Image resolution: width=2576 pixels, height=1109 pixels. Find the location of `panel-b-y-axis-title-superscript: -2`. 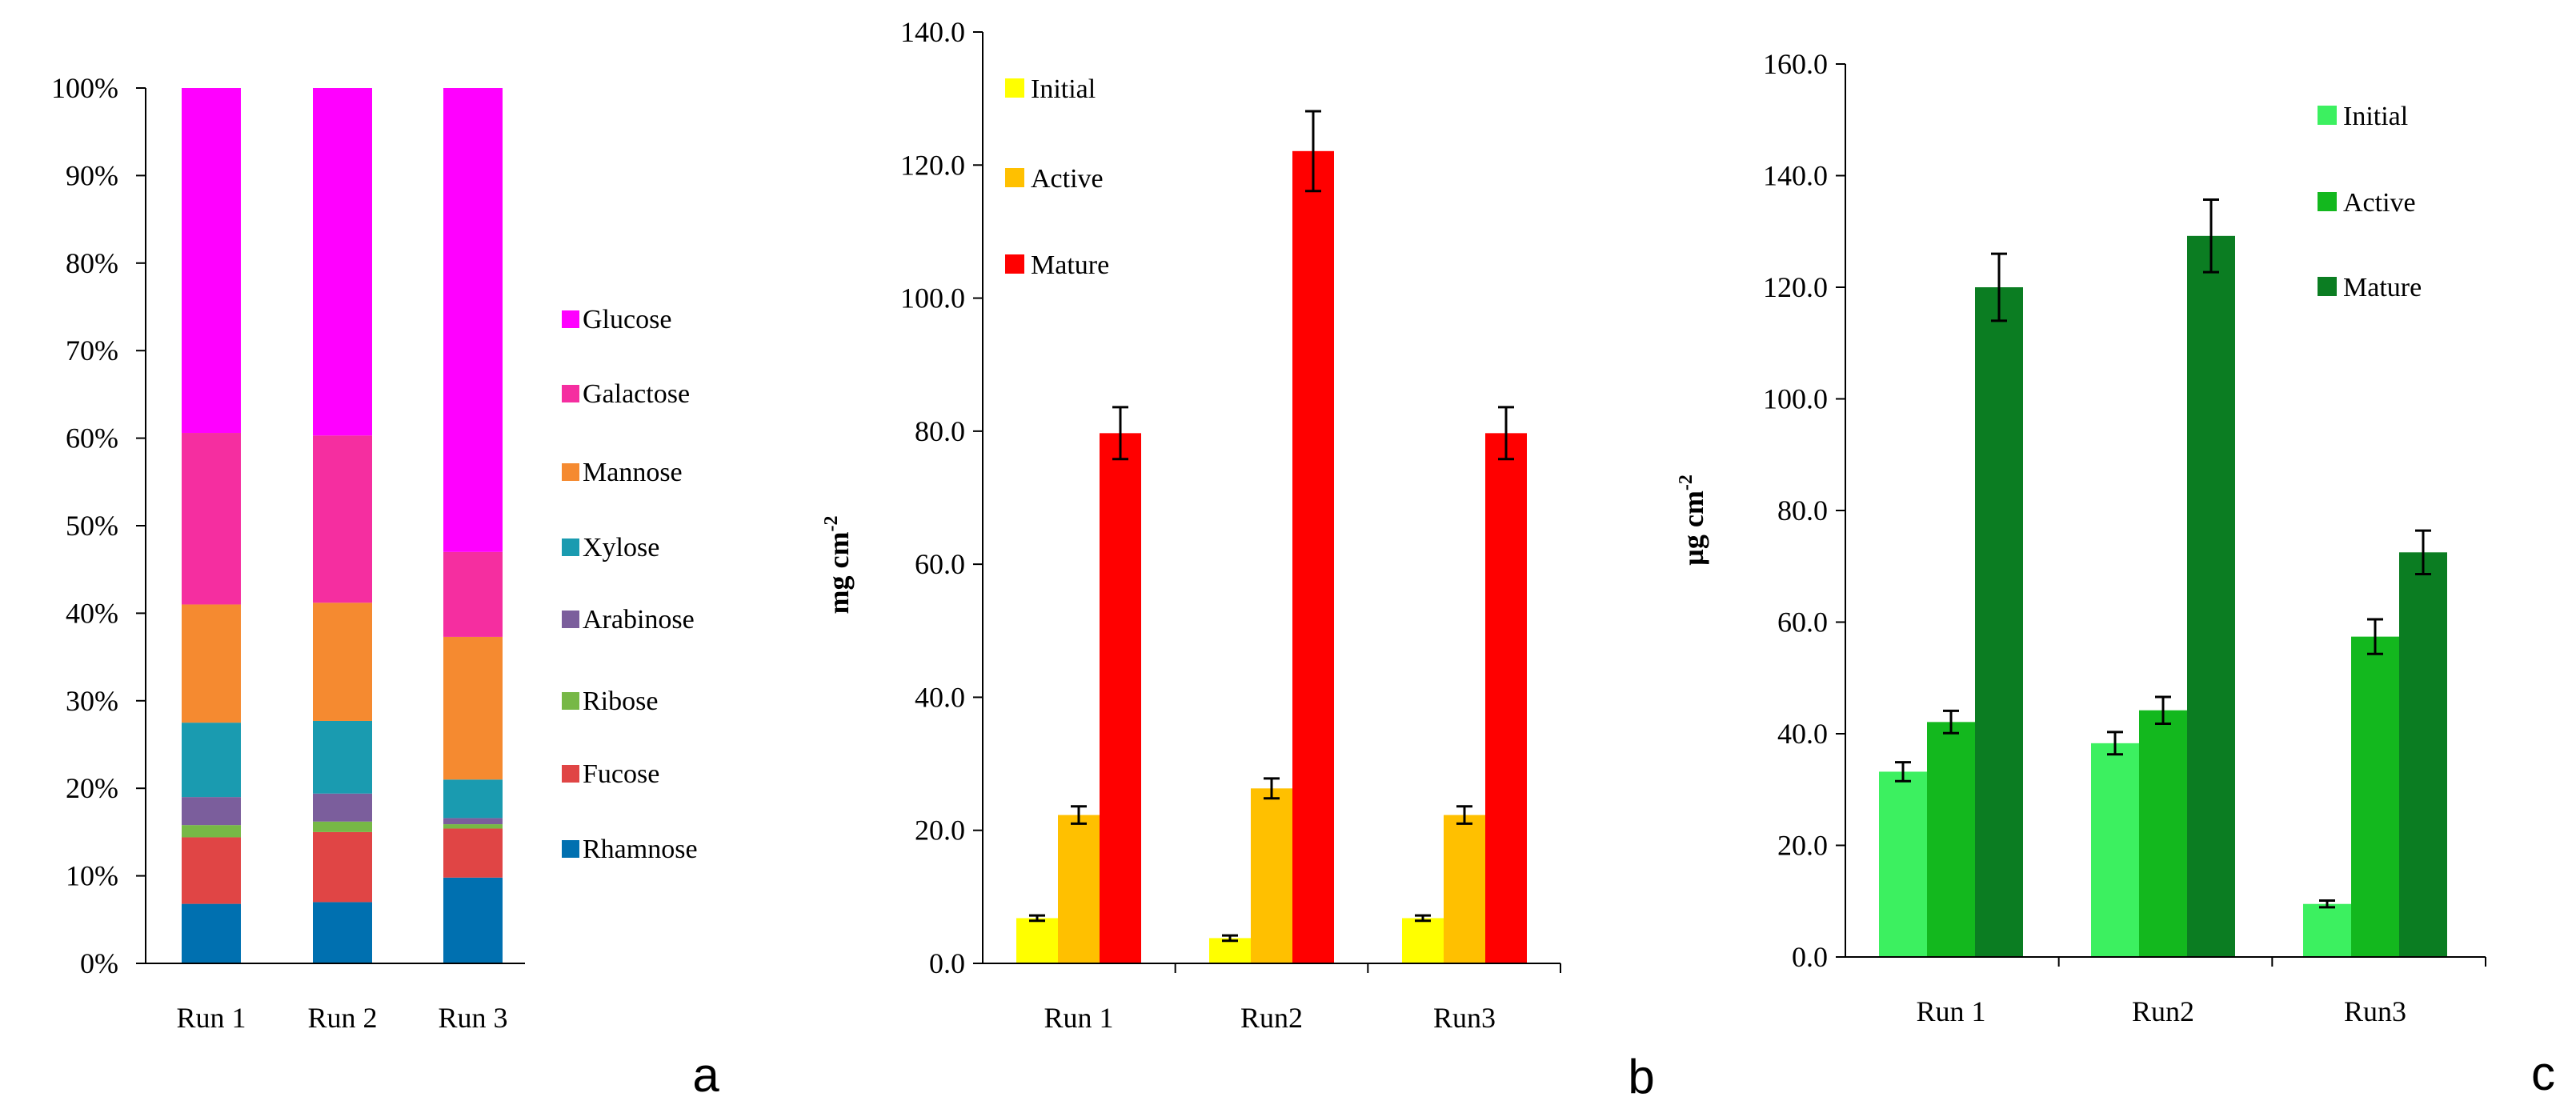

panel-b-y-axis-title-superscript: -2 is located at coordinates (831, 524).